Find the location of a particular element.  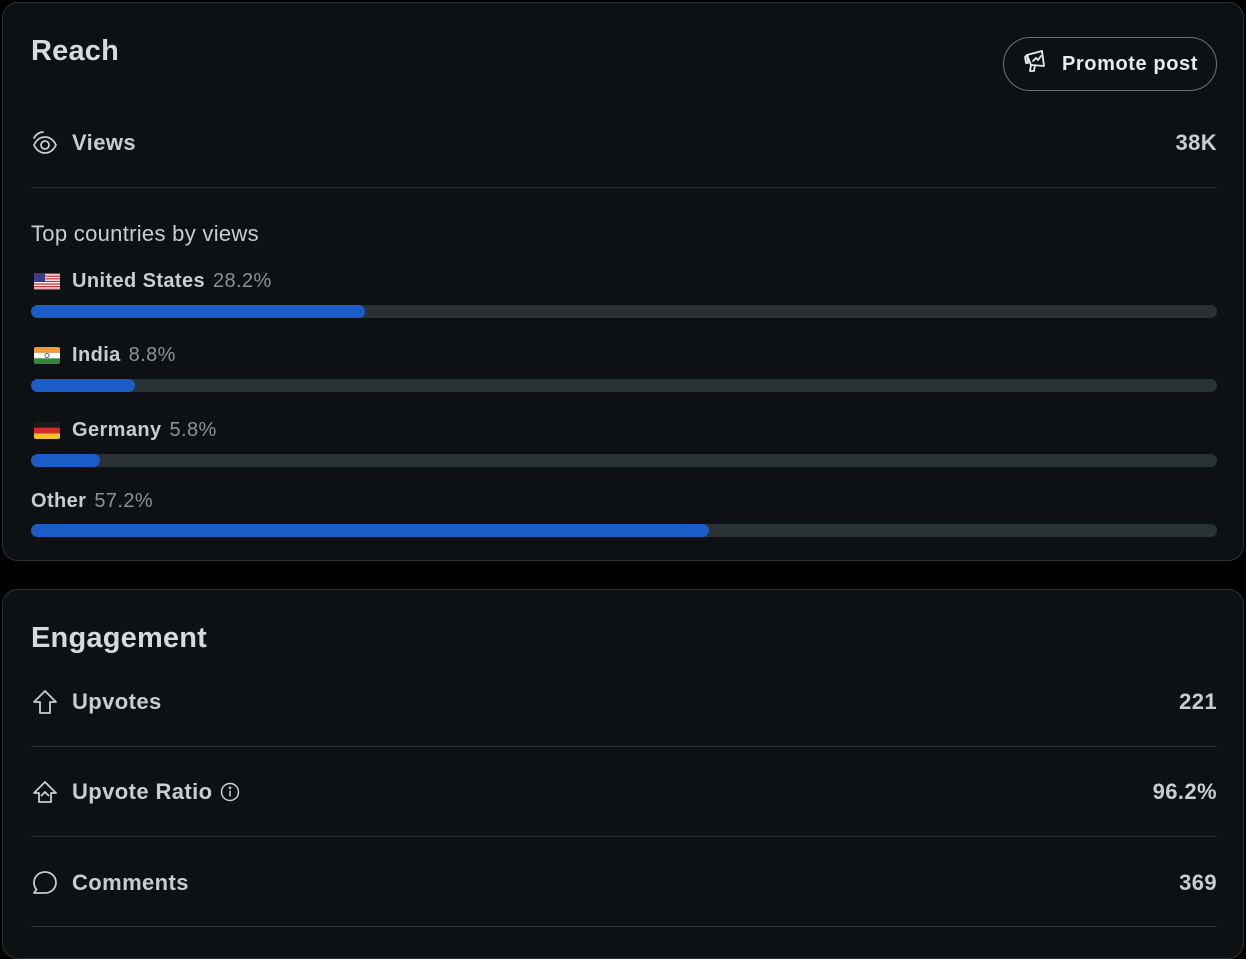

upvotes-row: Upvotes 221 is located at coordinates (624, 702).